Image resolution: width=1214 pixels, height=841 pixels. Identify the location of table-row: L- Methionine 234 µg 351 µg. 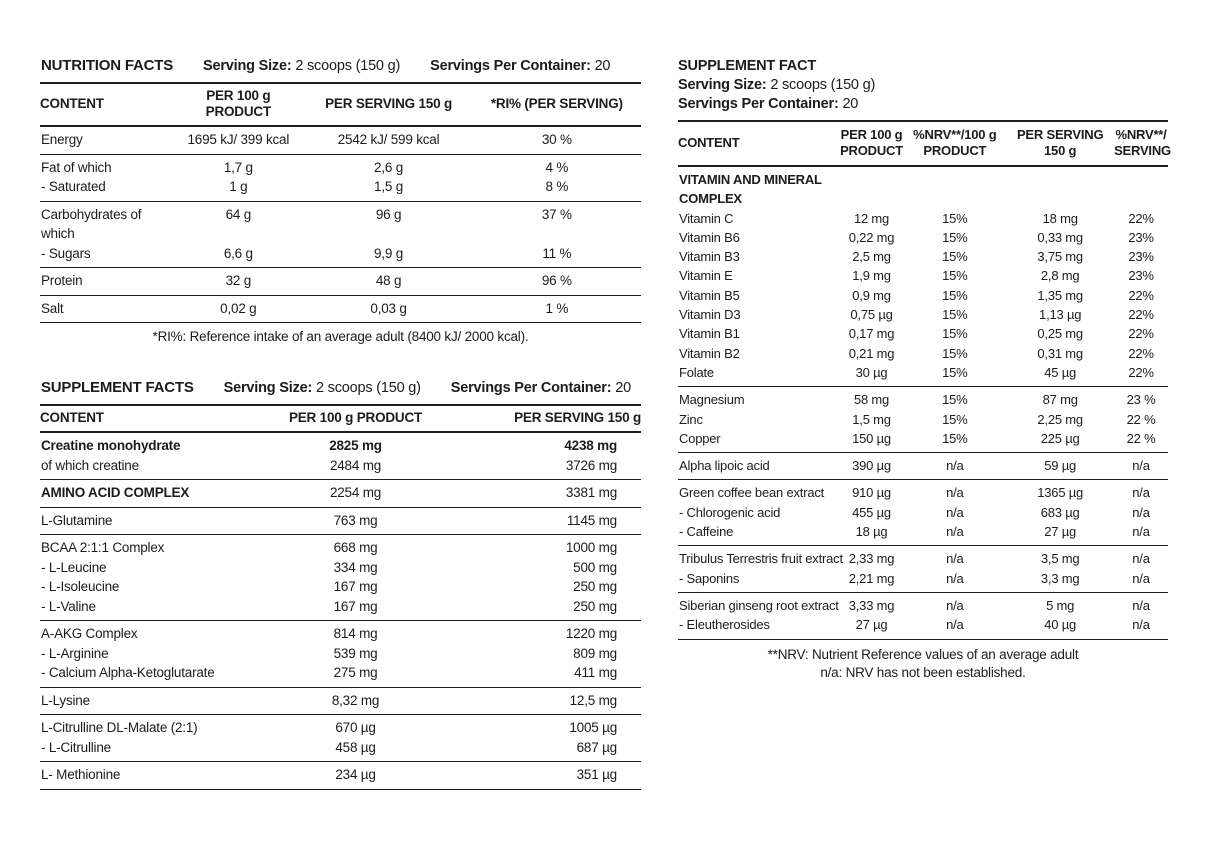
(340, 776).